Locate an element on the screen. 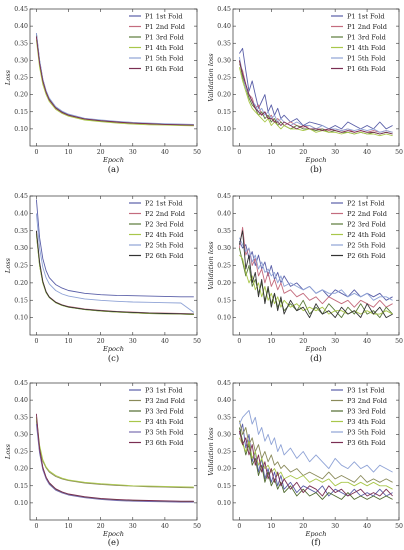 The height and width of the screenshot is (550, 404). legend-entry: P2 4th Fold is located at coordinates (164, 235).